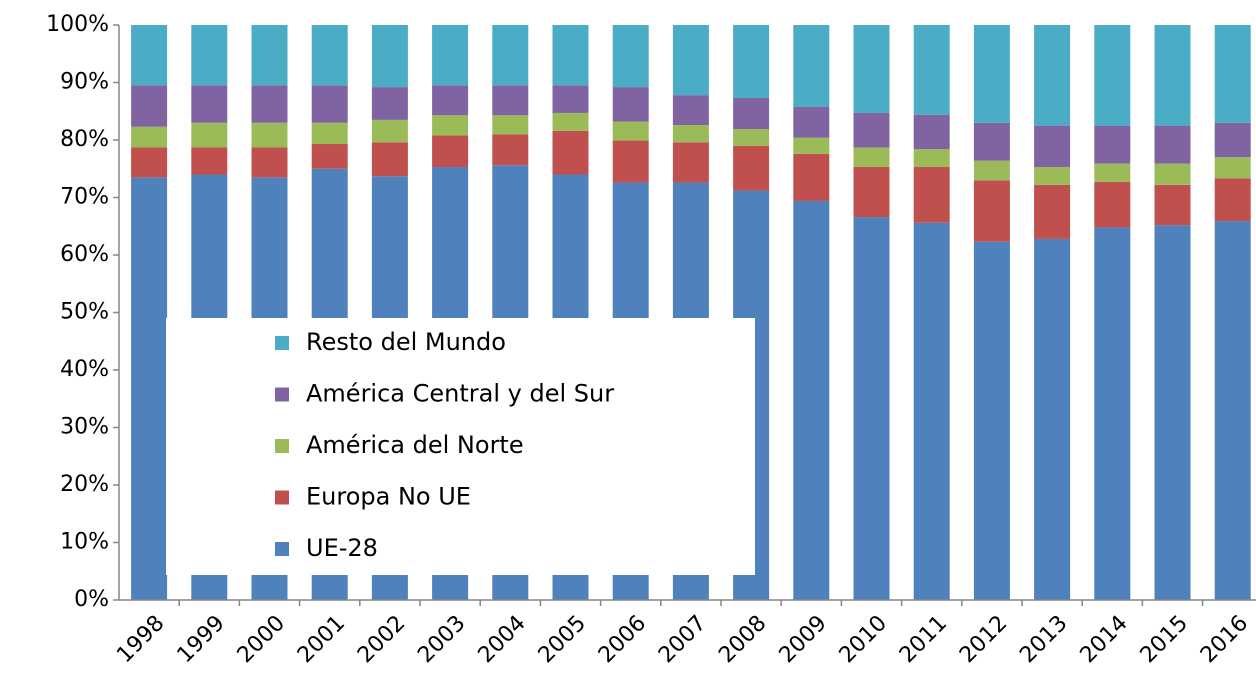 This screenshot has height=692, width=1256. Describe the element at coordinates (803, 639) in the screenshot. I see `x-tick-label: 2009` at that location.